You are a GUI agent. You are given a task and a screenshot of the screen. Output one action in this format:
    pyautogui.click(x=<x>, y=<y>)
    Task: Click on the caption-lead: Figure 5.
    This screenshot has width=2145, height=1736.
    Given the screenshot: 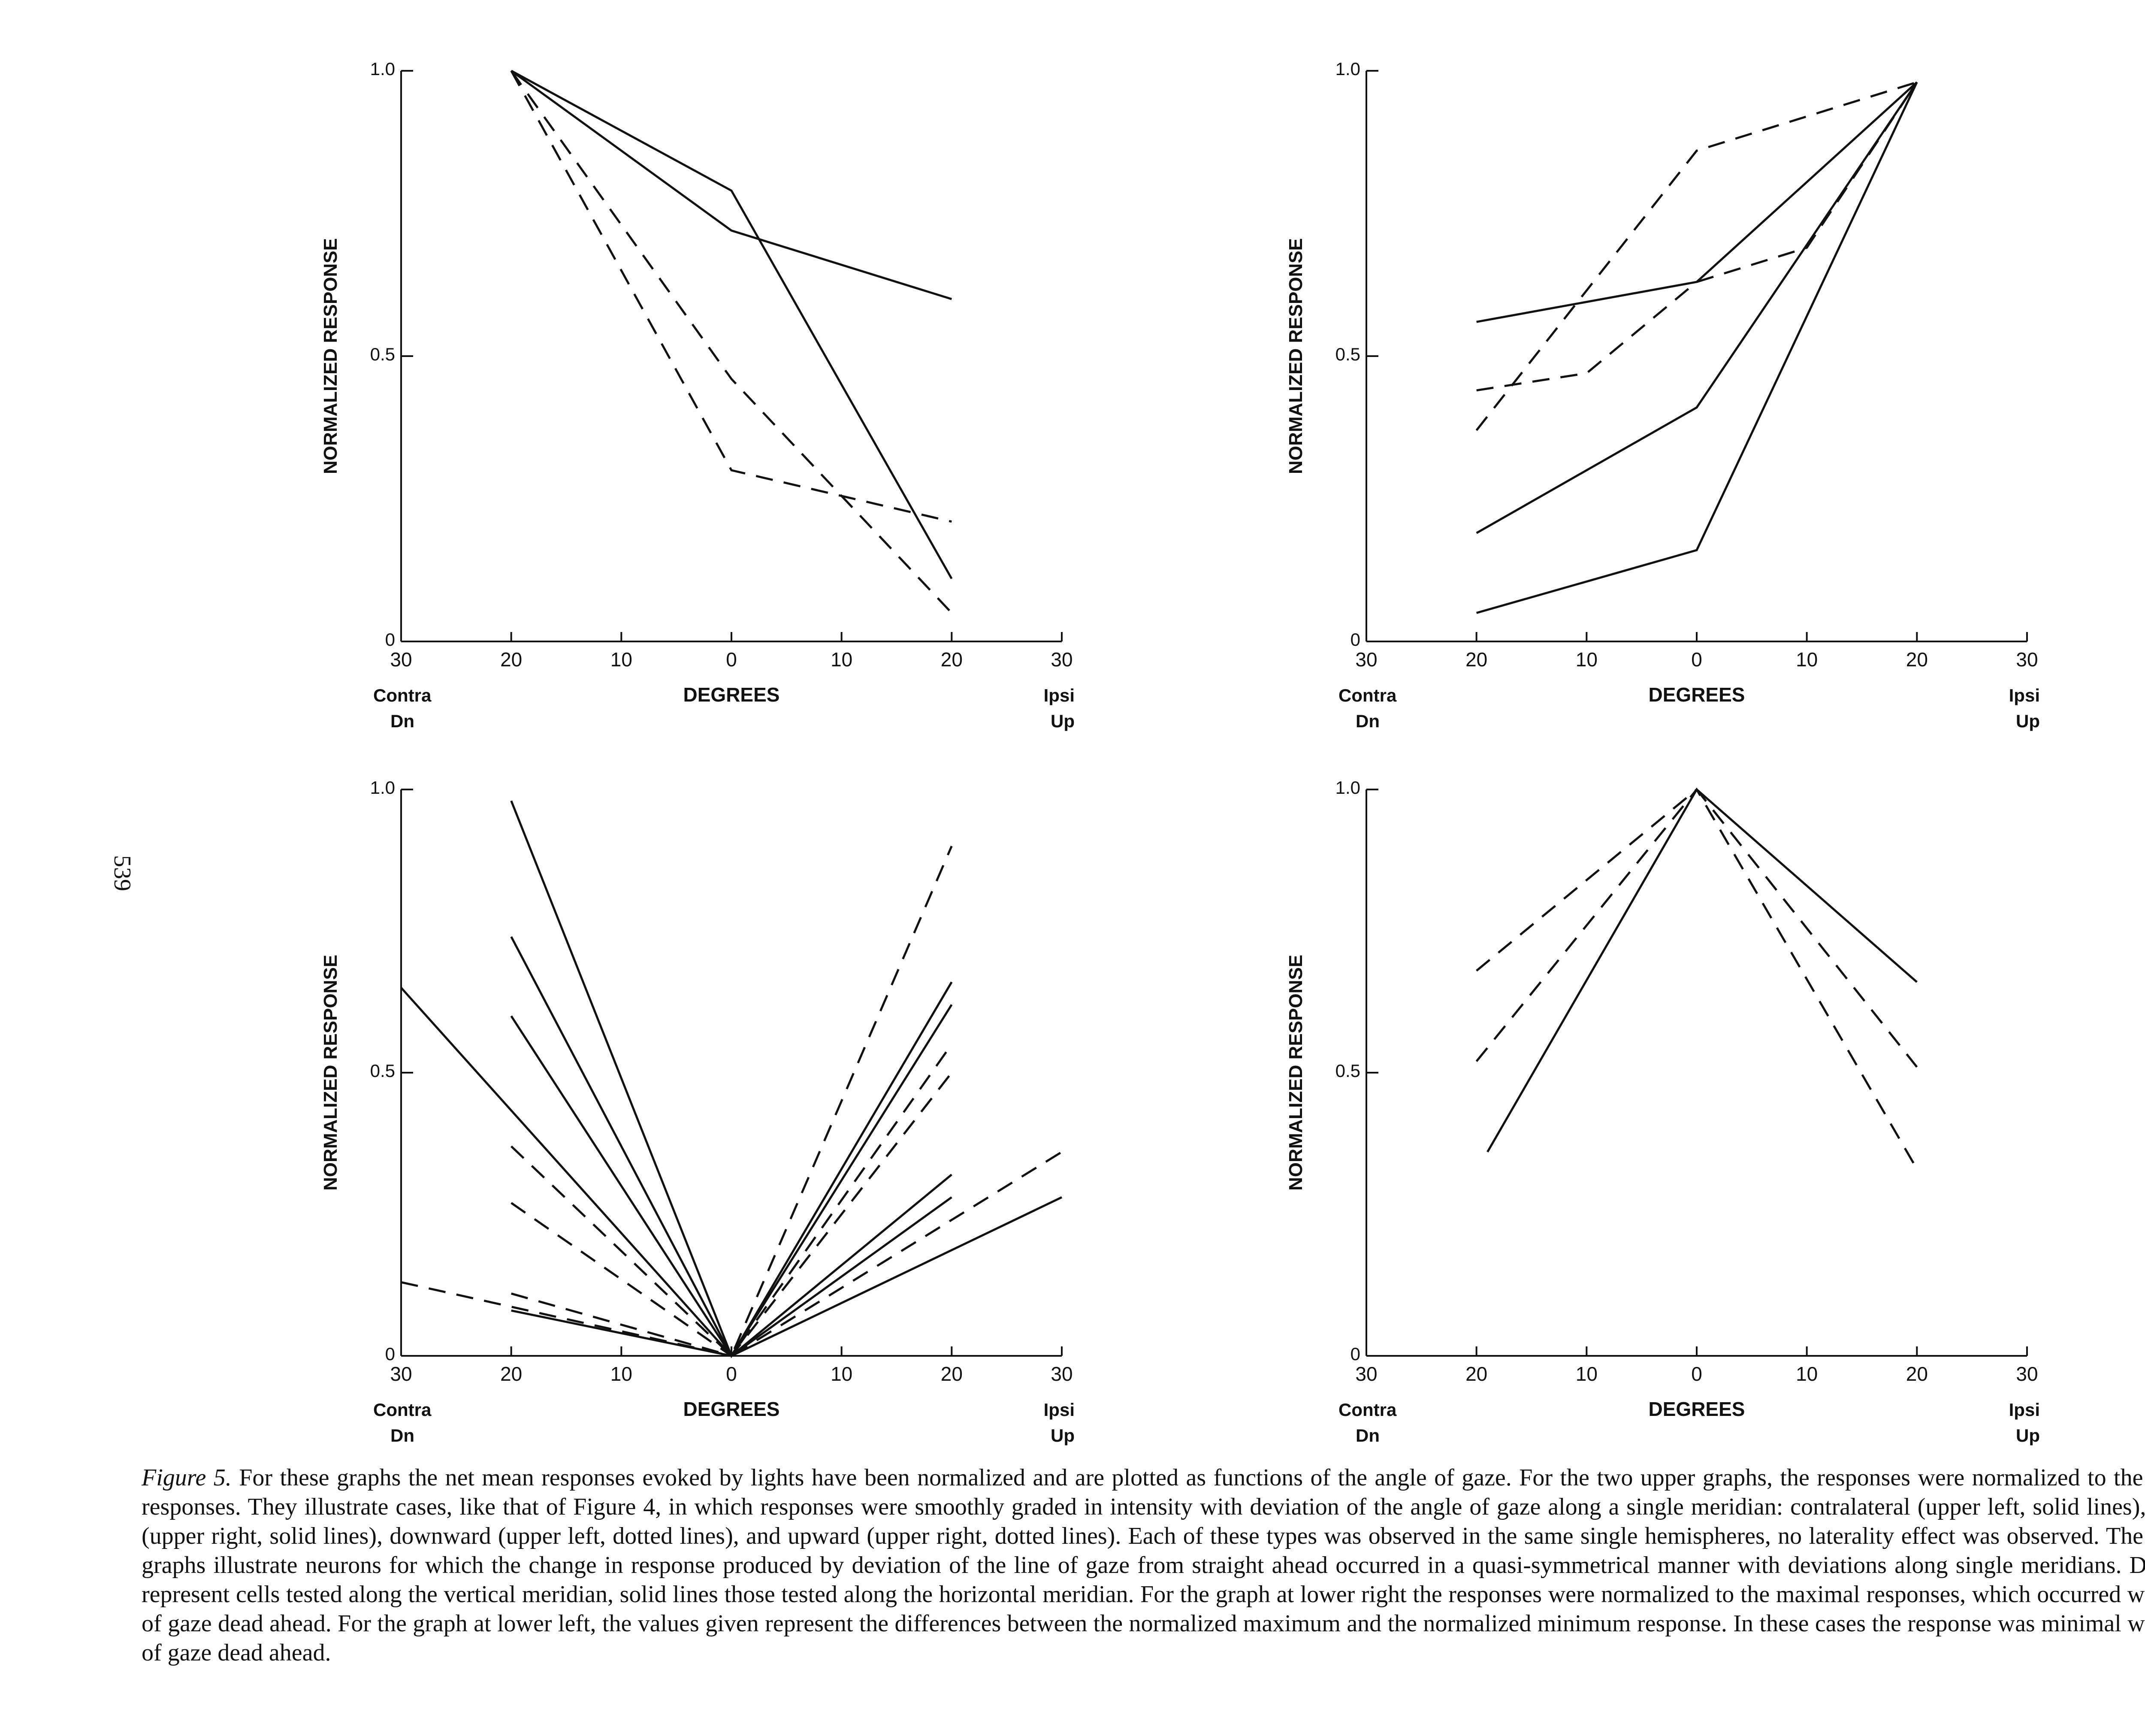 What is the action you would take?
    pyautogui.click(x=187, y=1478)
    